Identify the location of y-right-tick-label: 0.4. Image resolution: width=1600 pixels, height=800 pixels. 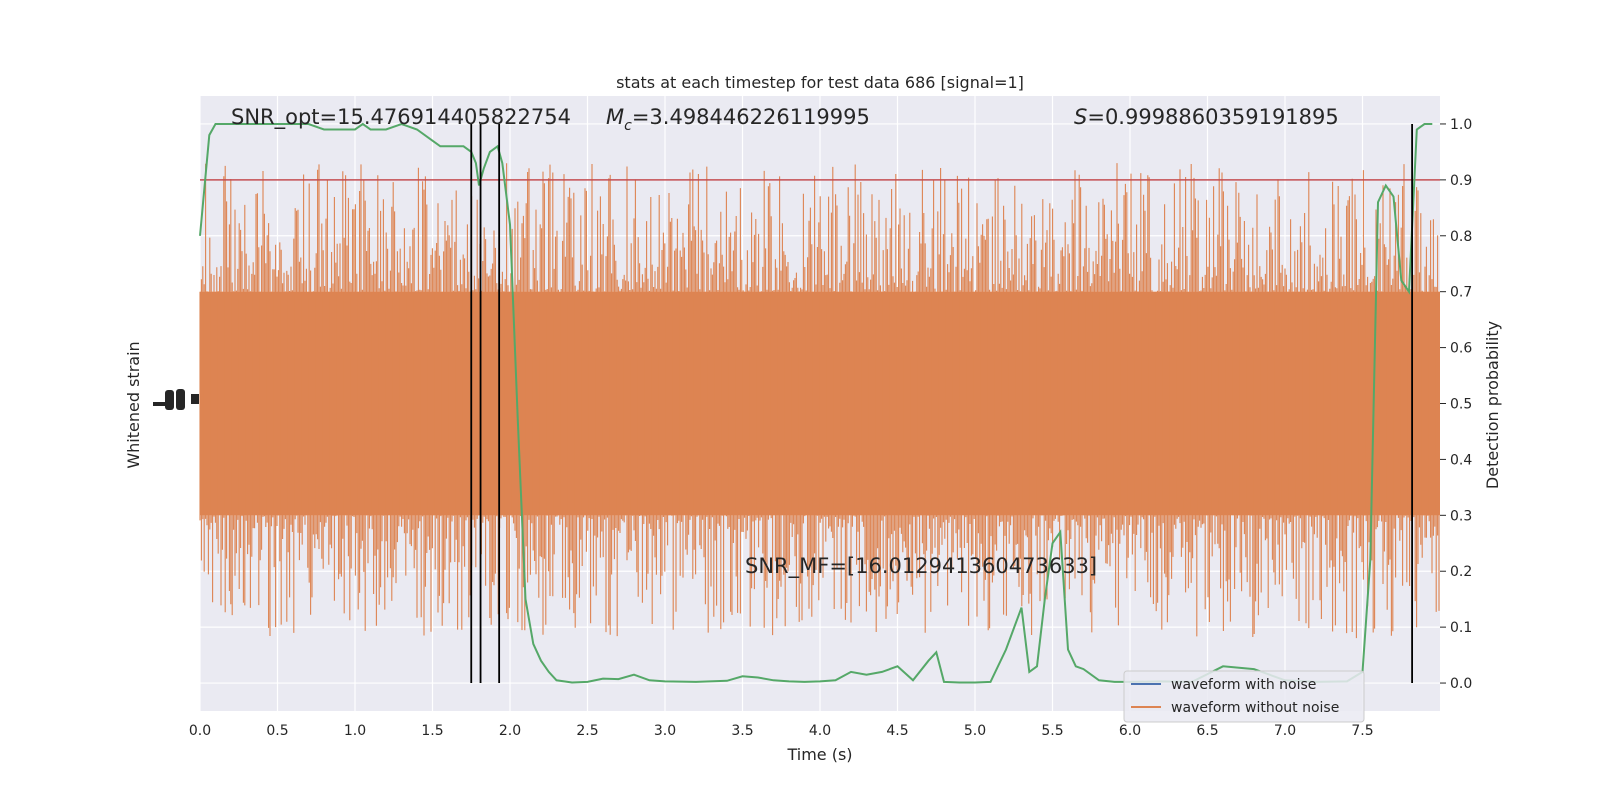
(1461, 460).